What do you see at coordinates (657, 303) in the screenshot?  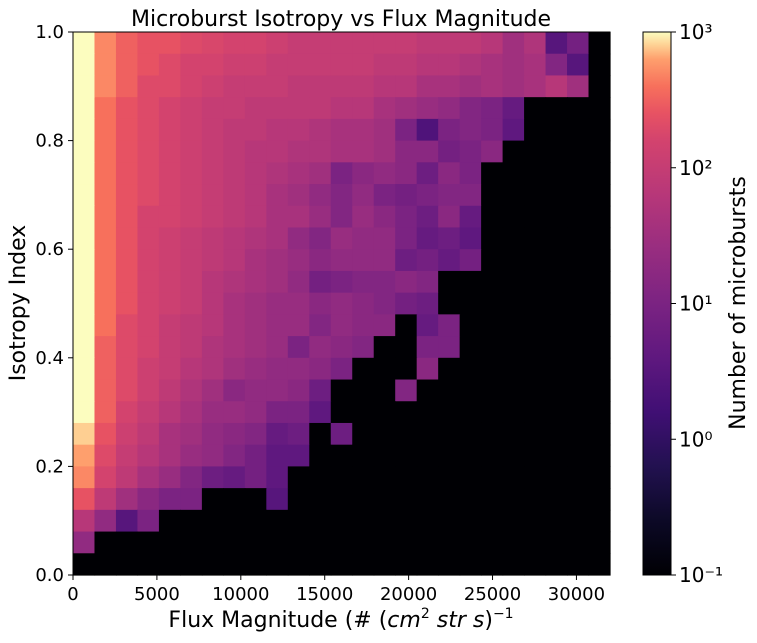 I see `colorbar` at bounding box center [657, 303].